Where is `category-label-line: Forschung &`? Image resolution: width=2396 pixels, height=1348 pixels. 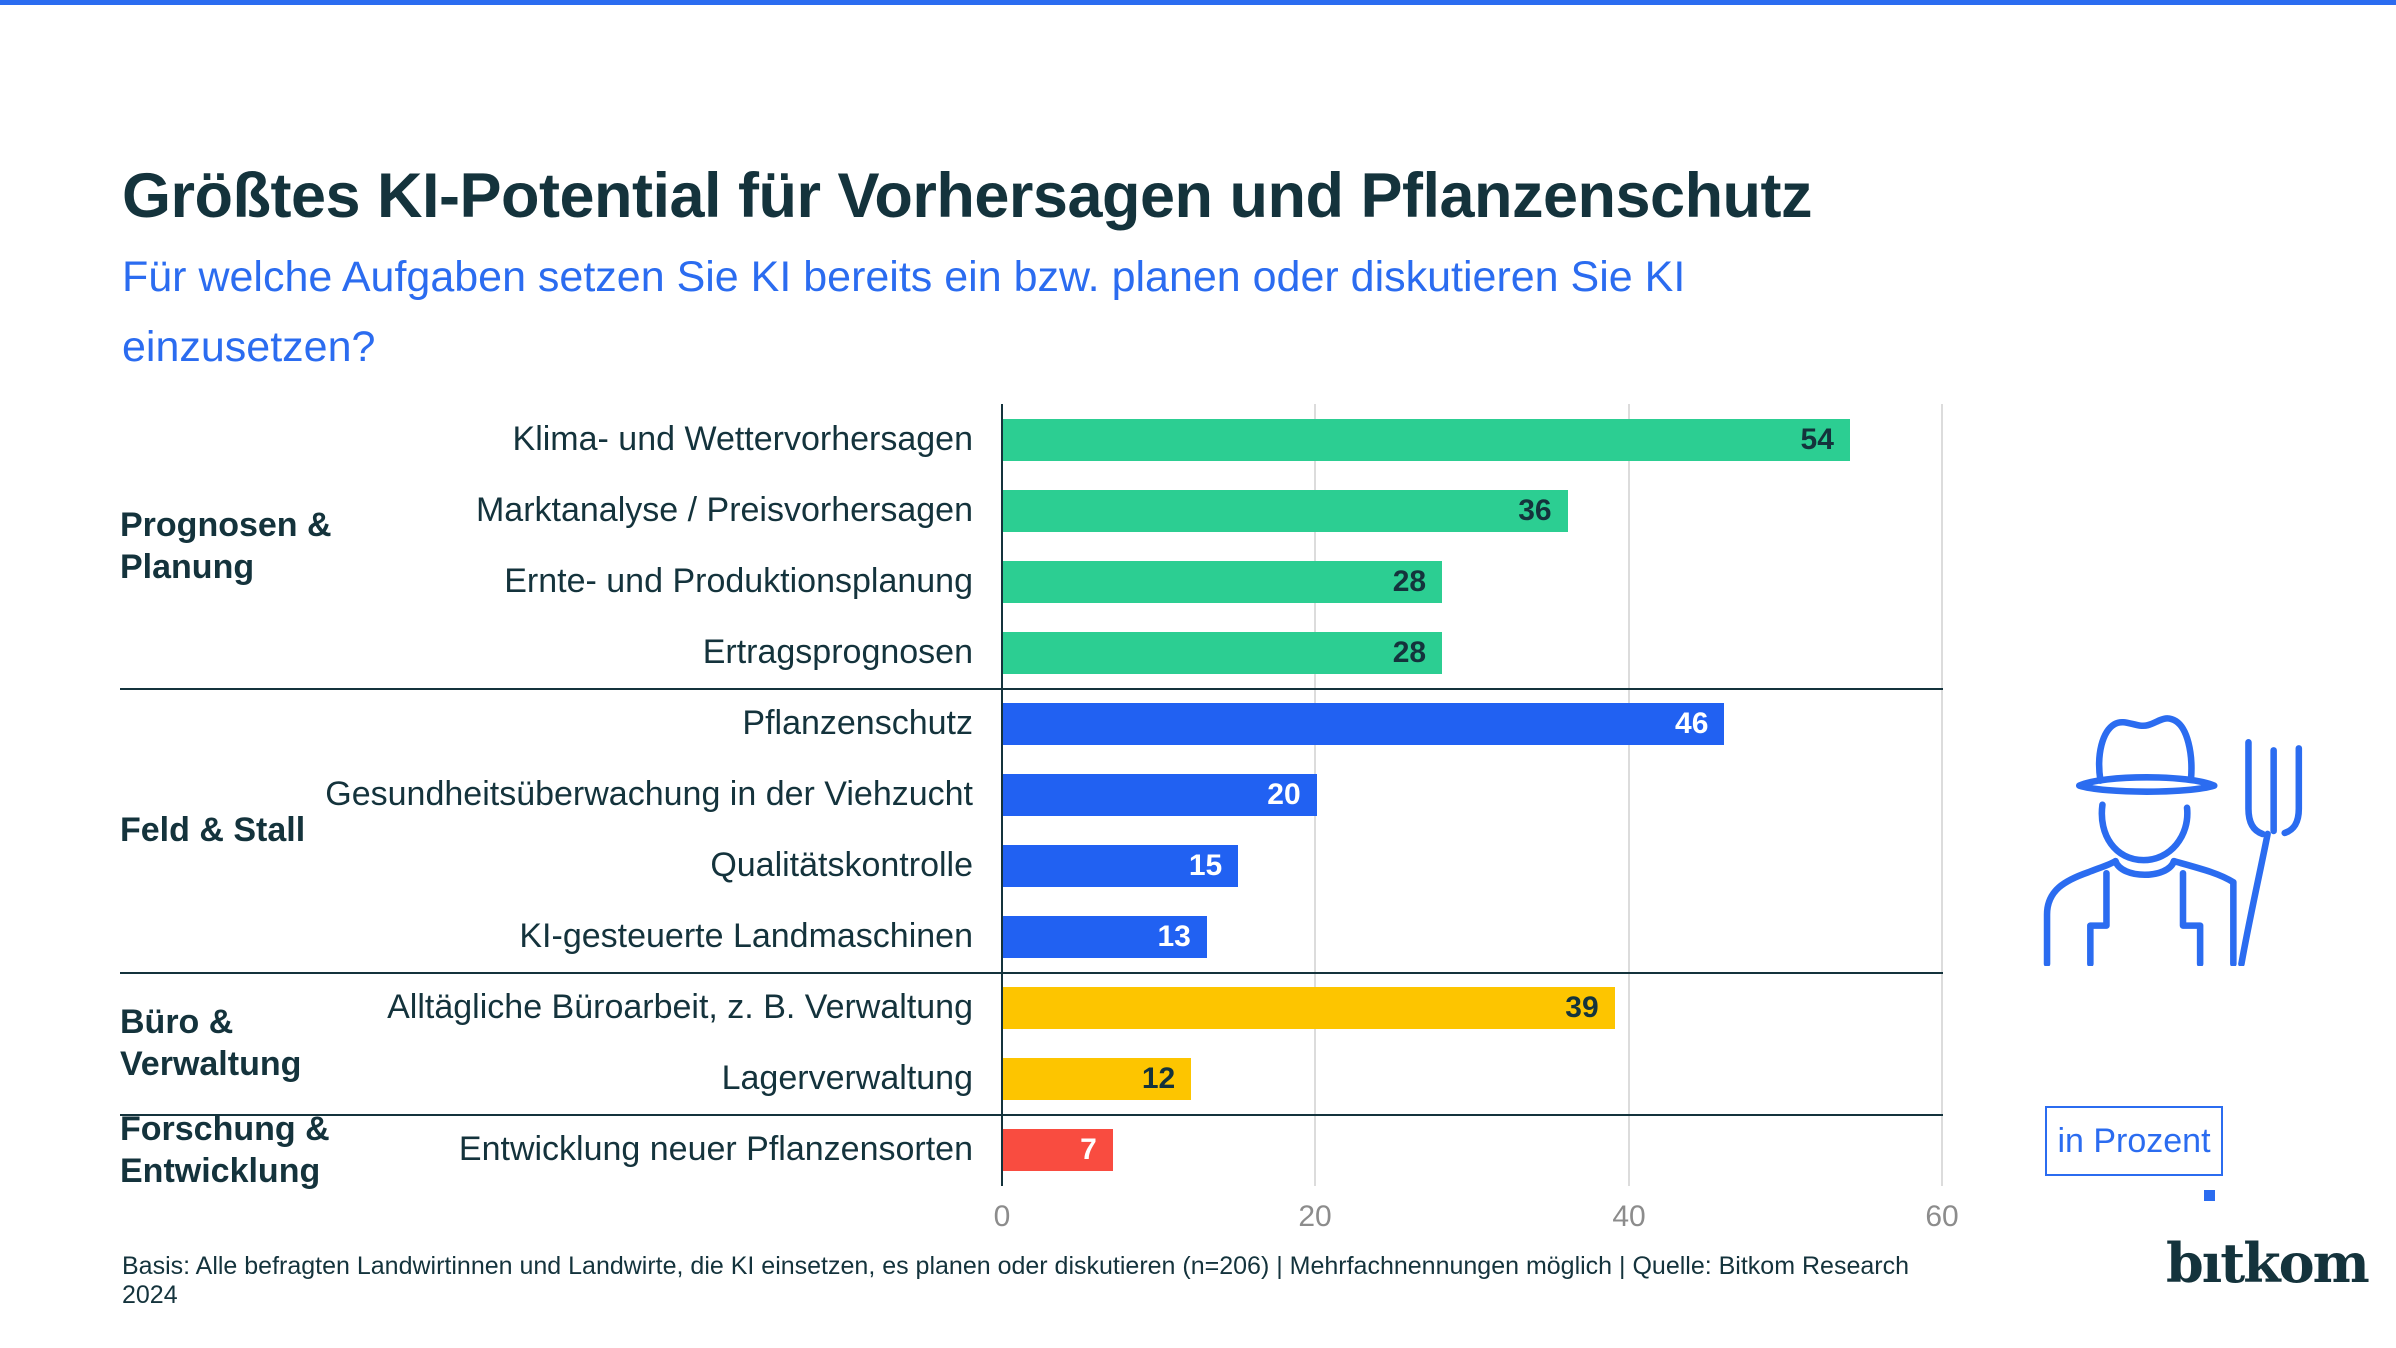 category-label-line: Forschung & is located at coordinates (225, 1129).